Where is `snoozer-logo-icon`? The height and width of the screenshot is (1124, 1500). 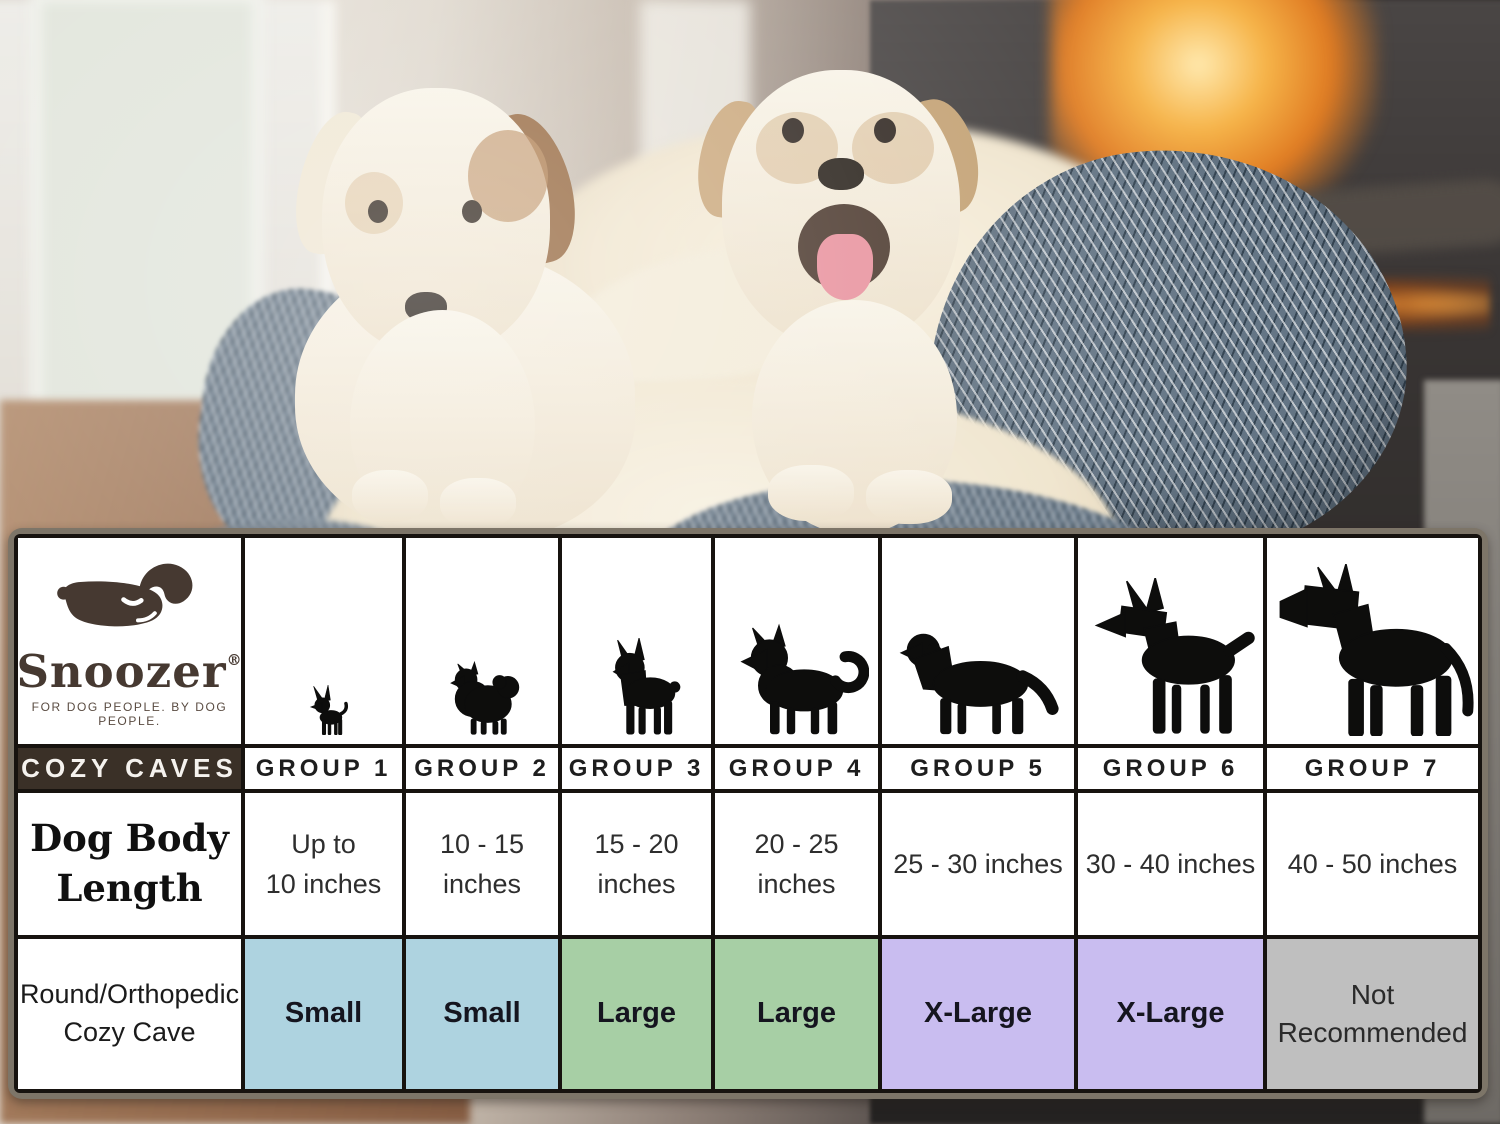
snoozer-logo-icon is located at coordinates (130, 600).